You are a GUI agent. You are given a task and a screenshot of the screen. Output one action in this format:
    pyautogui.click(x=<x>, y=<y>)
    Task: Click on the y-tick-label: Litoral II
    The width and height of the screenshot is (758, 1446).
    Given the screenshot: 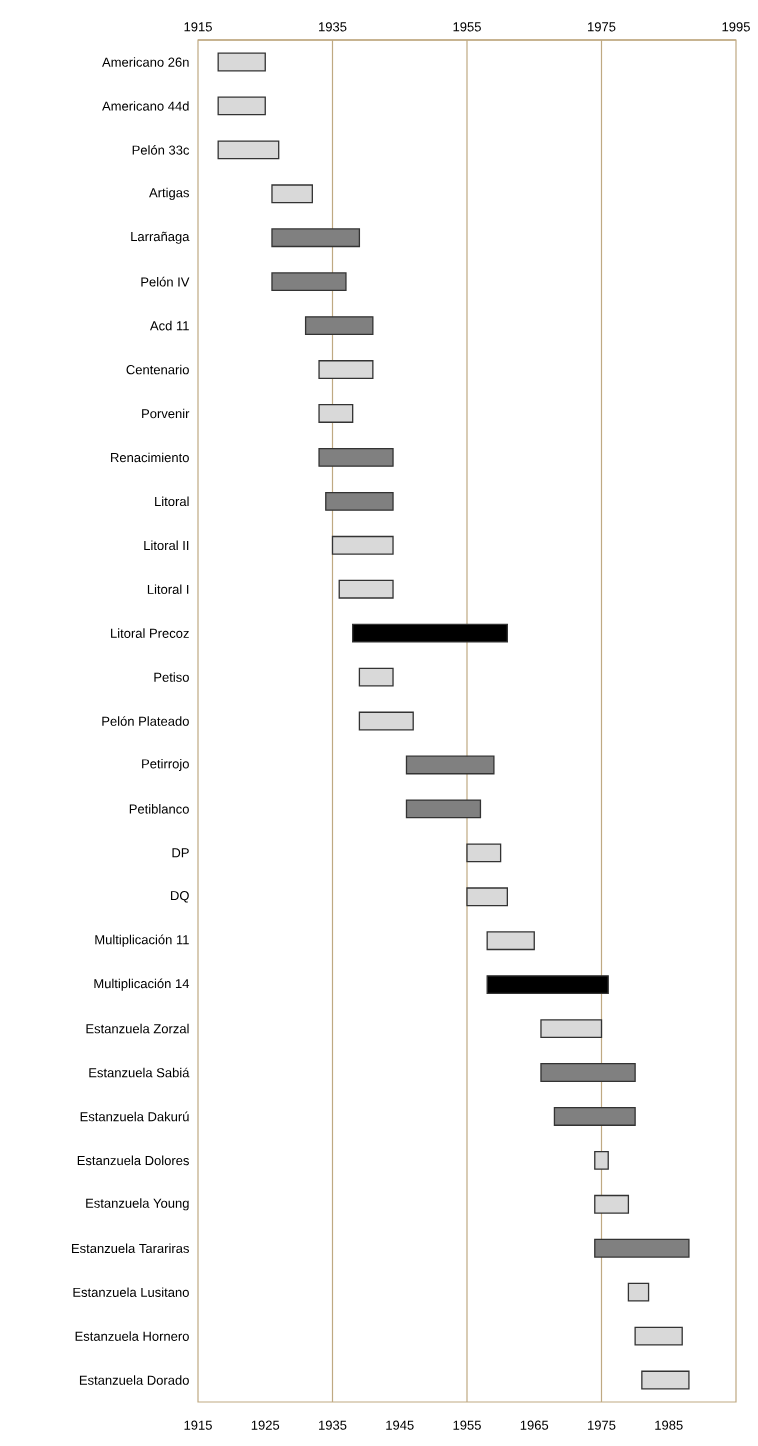 What is the action you would take?
    pyautogui.click(x=166, y=545)
    